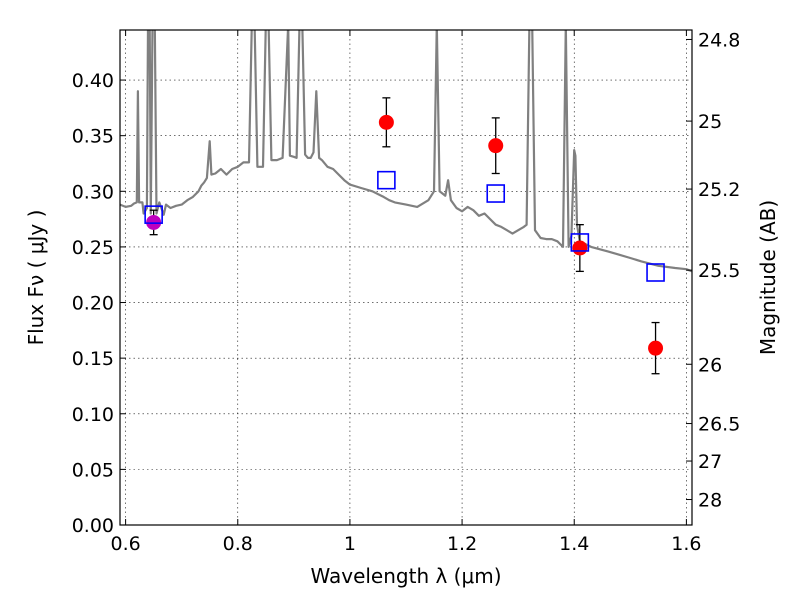 This screenshot has height=600, width=800. Describe the element at coordinates (93, 415) in the screenshot. I see `y-tick-label: 0.10` at that location.